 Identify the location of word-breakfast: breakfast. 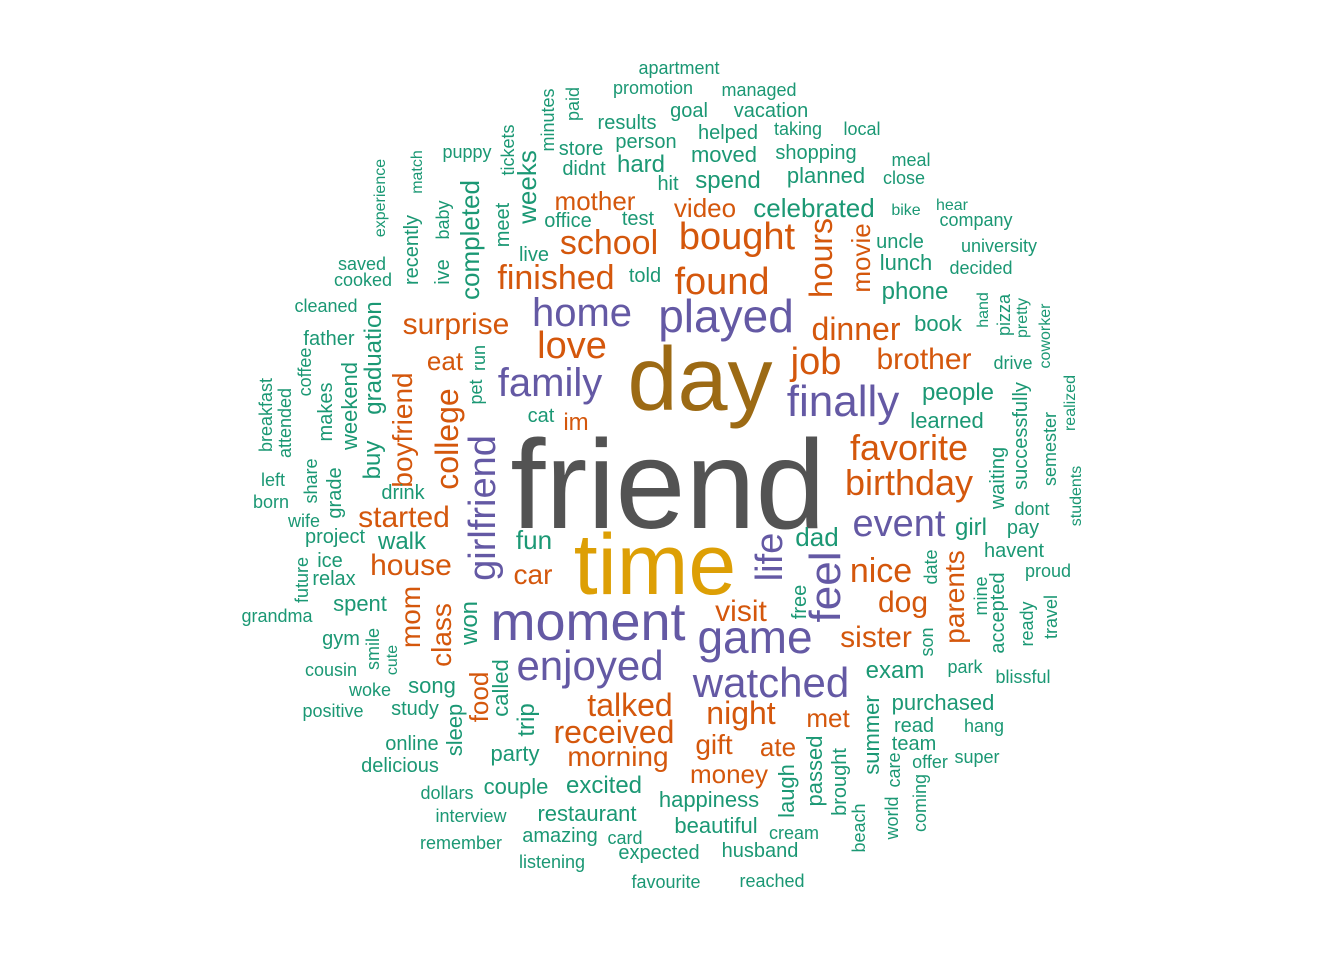
(266, 415).